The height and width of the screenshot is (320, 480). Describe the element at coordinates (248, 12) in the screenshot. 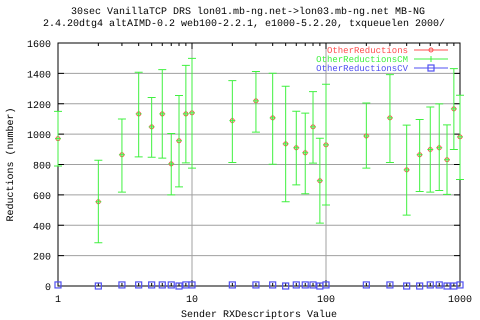

I see `chart-title: 30sec VanillaTCP DRS lon01.mb-ng.net->lon03.mb-ng.net MB-NG` at that location.